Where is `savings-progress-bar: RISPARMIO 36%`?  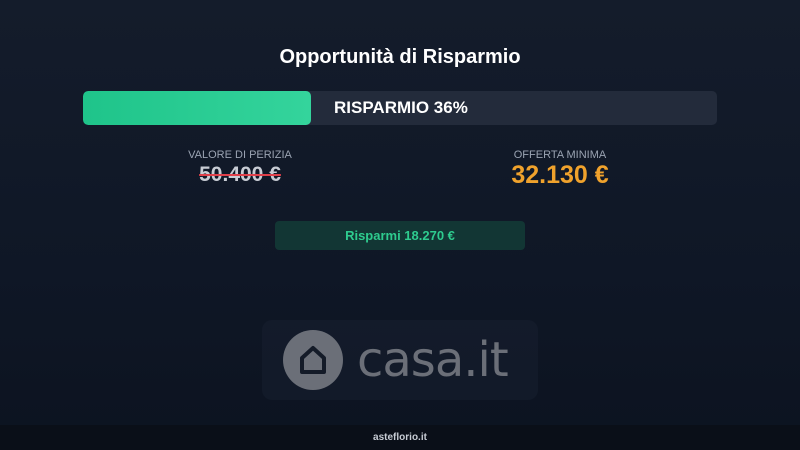 savings-progress-bar: RISPARMIO 36% is located at coordinates (400, 108).